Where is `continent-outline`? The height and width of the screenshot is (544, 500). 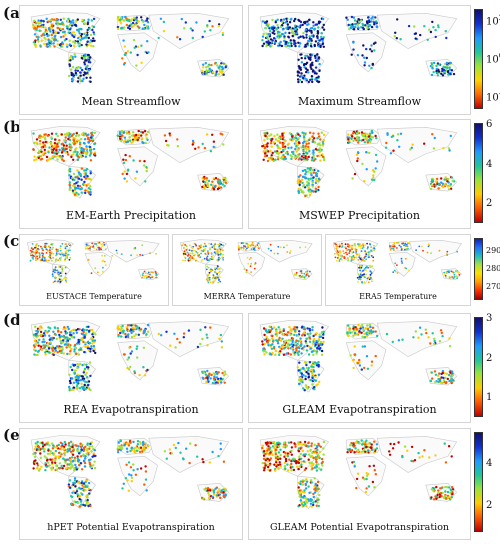
continent-outline is located at coordinates (137, 476).